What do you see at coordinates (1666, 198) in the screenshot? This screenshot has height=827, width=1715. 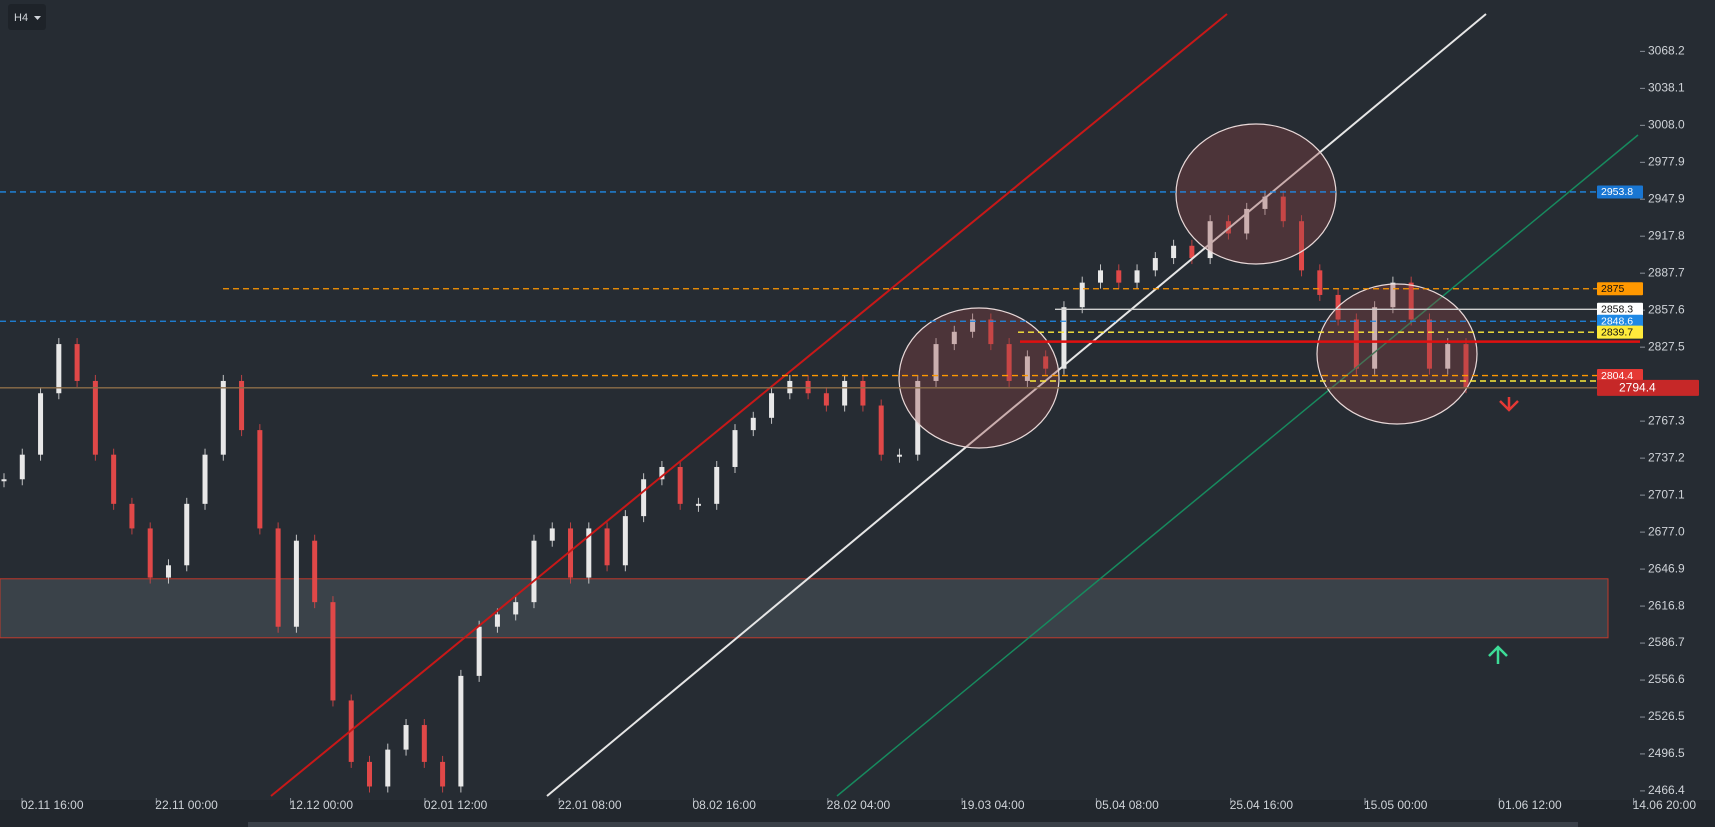 I see `y-tick-label: 2947.9` at bounding box center [1666, 198].